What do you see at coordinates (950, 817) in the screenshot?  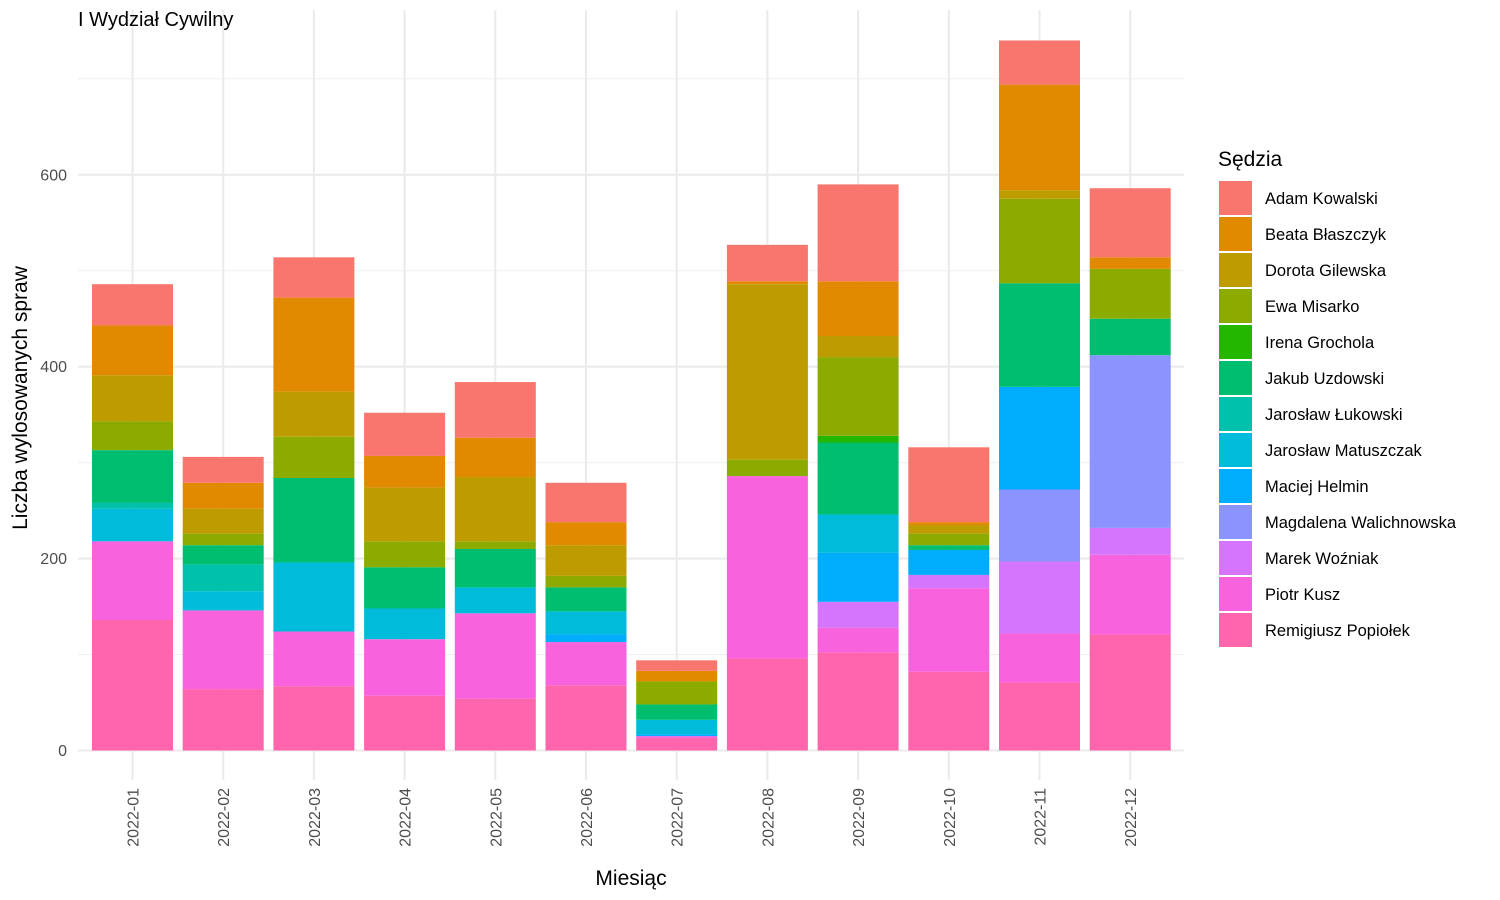 I see `x-tick-label: 2022-10` at bounding box center [950, 817].